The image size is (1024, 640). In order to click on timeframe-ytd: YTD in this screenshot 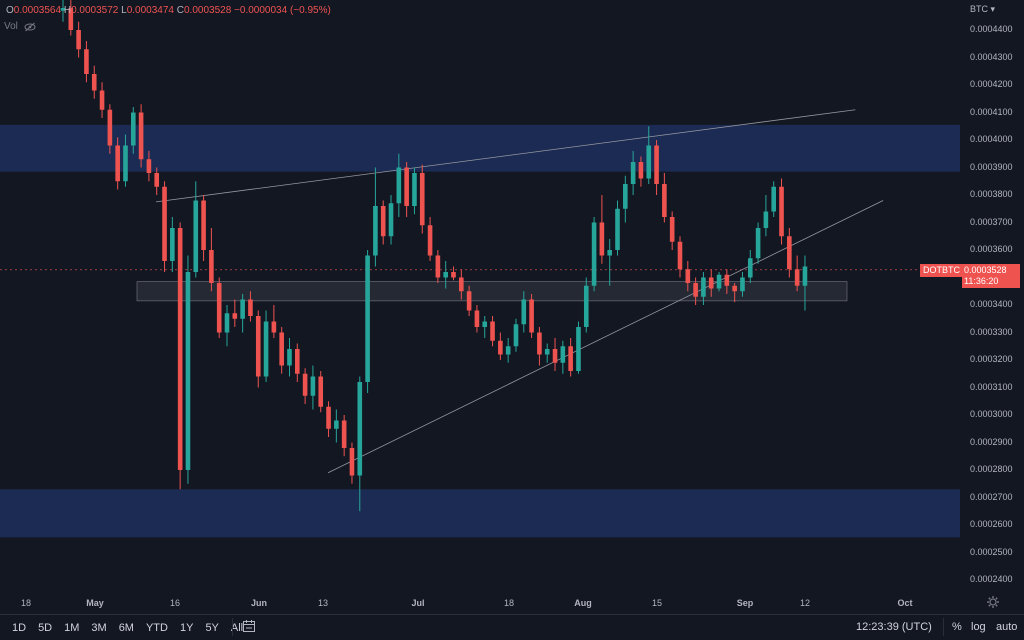, I will do `click(156, 627)`.